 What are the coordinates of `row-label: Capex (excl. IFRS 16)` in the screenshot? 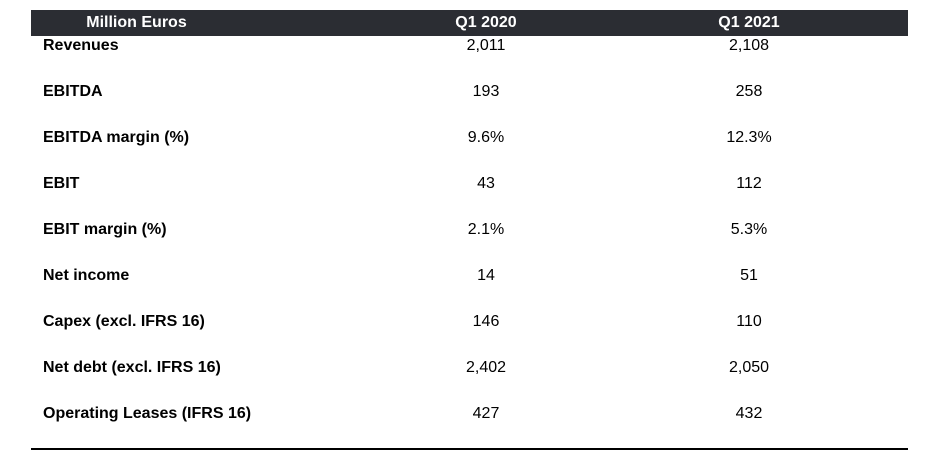 It's located at (124, 321).